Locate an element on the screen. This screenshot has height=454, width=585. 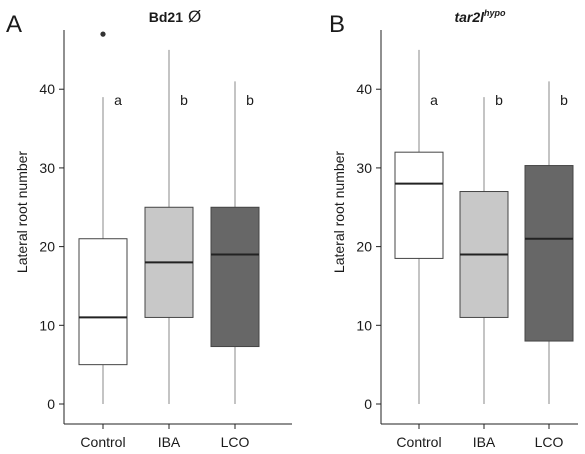
panel-b-y-tick-label: 20 is located at coordinates (364, 247).